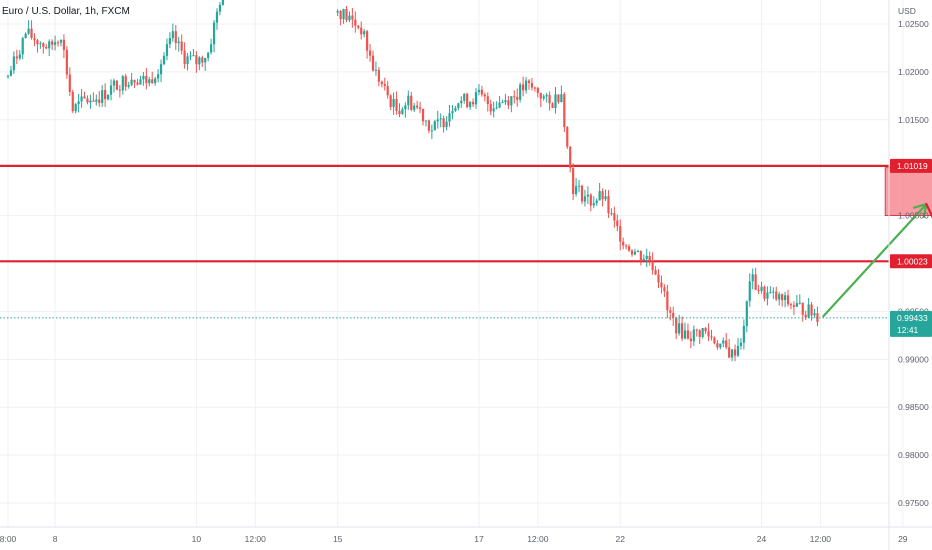  I want to click on resistance-zone, so click(908, 191).